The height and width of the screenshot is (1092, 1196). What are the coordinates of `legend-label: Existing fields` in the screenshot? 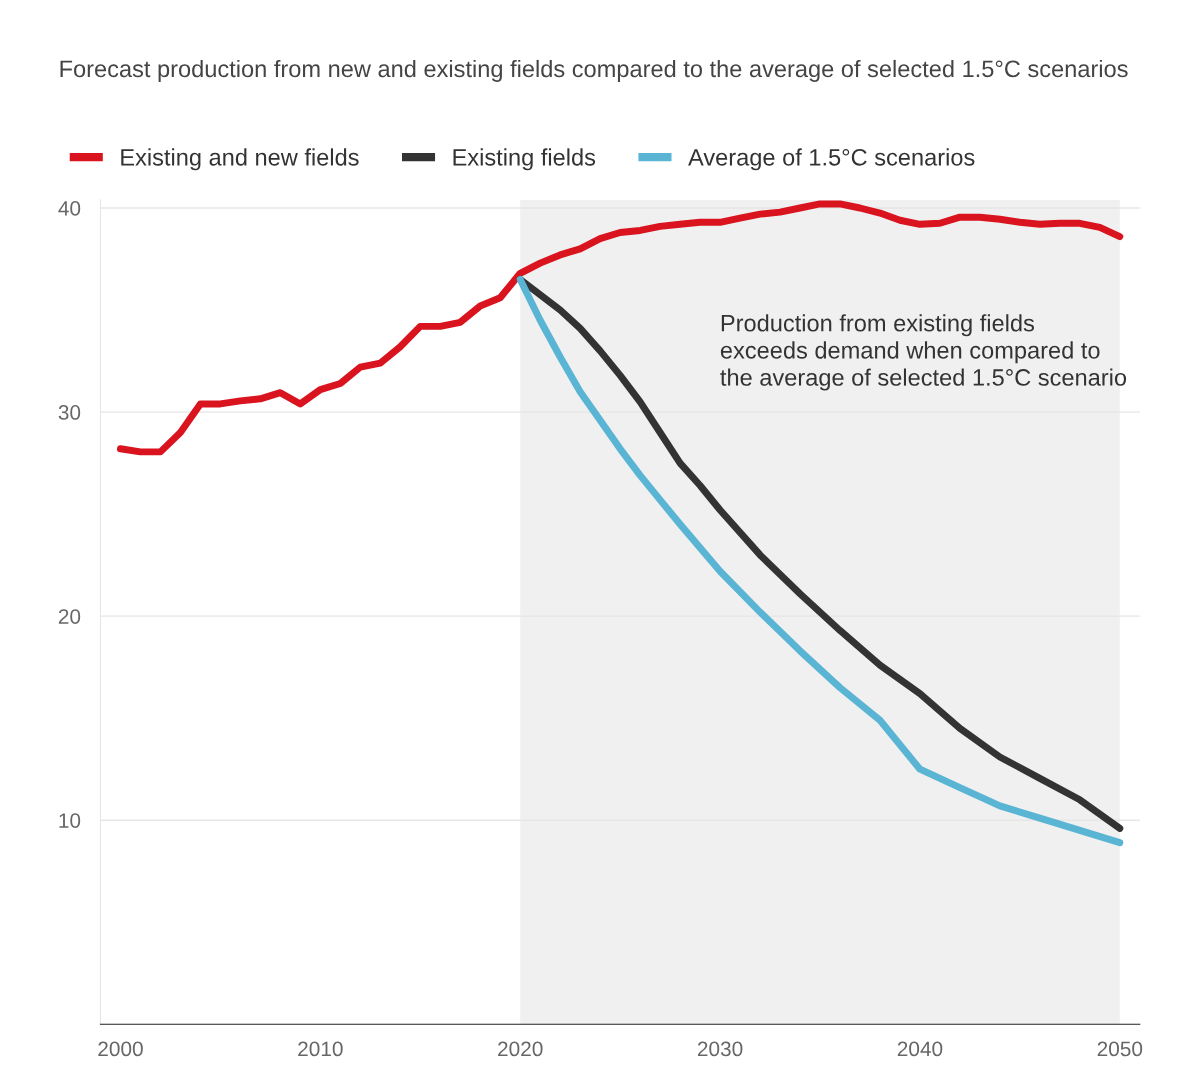 It's located at (524, 159).